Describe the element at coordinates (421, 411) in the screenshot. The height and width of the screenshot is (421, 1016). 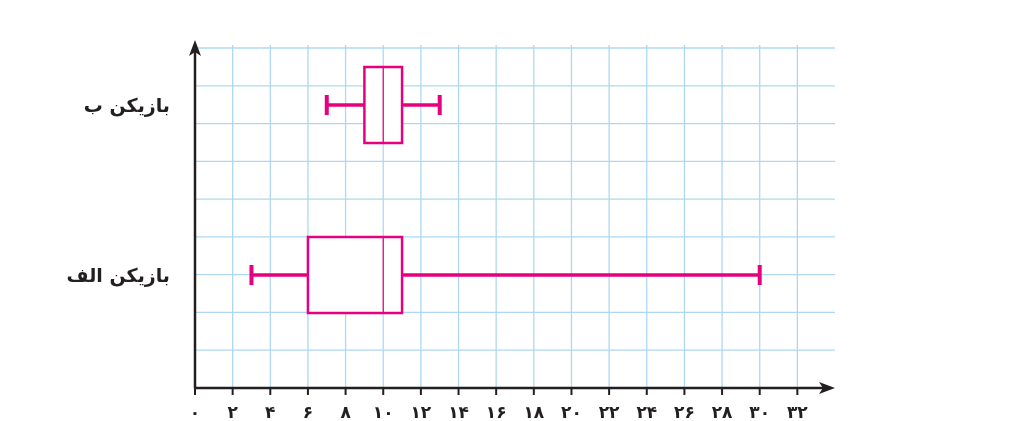
I see `x-tick-label: ۱۲` at that location.